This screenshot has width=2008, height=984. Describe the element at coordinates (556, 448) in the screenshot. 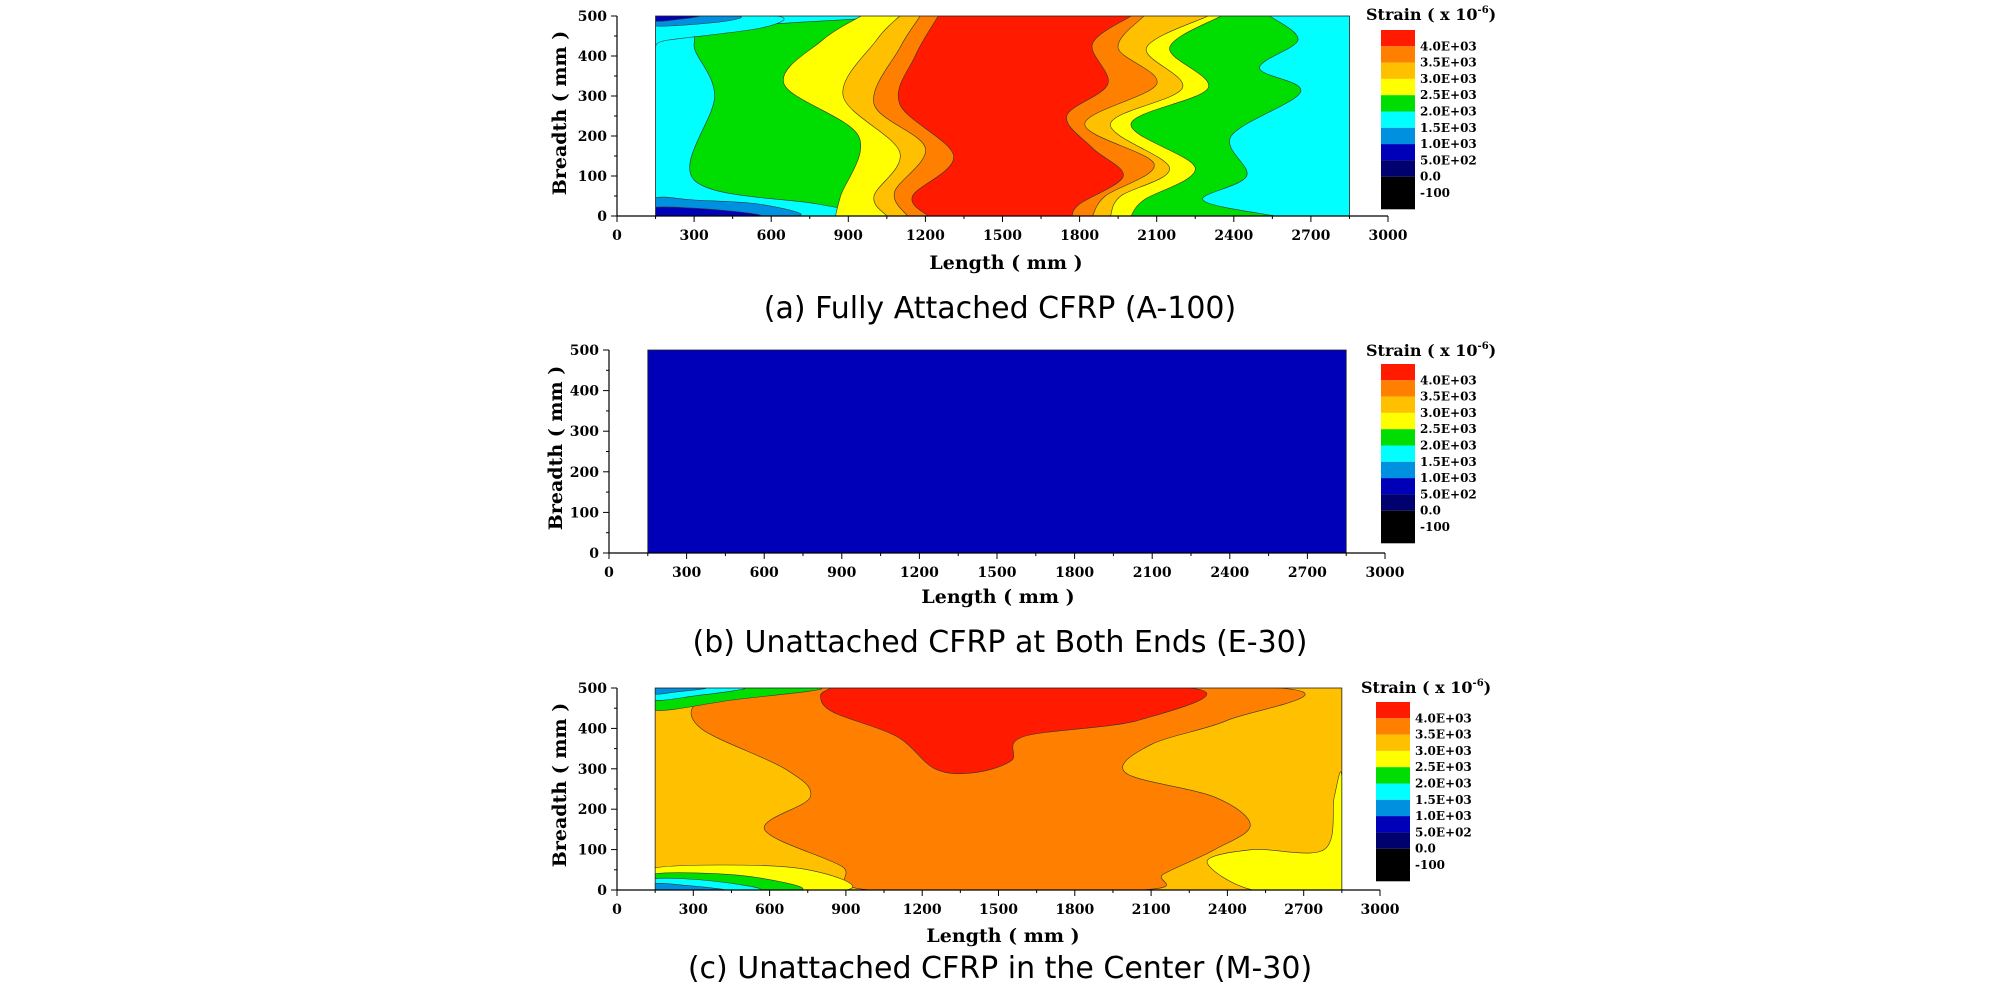

I see `panel-b-ylabel: Breadth ( mm )` at that location.